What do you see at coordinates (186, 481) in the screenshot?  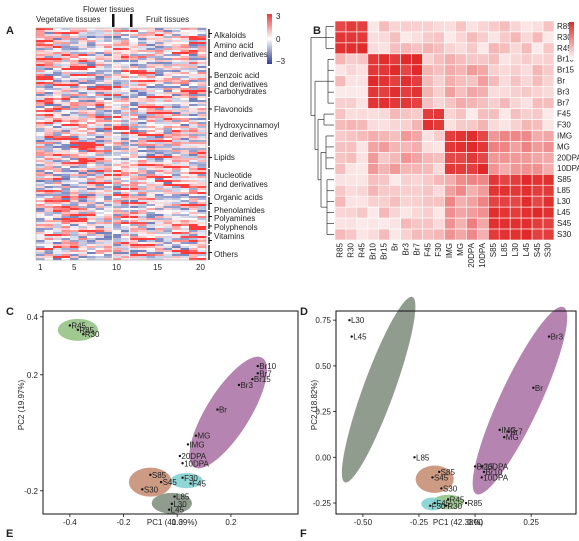 I see `cluster-ellipse` at bounding box center [186, 481].